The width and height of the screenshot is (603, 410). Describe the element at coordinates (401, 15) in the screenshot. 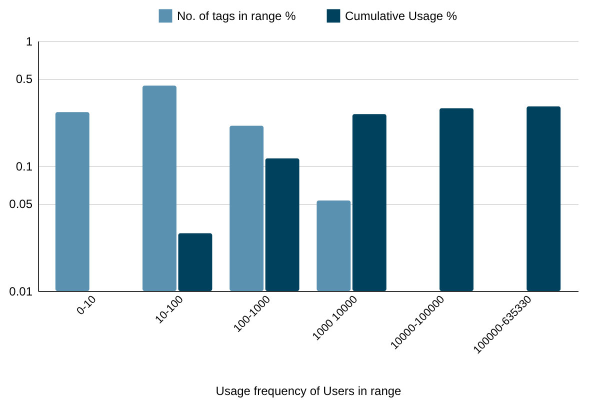

I see `legend-label: Cumulative Usage %` at that location.